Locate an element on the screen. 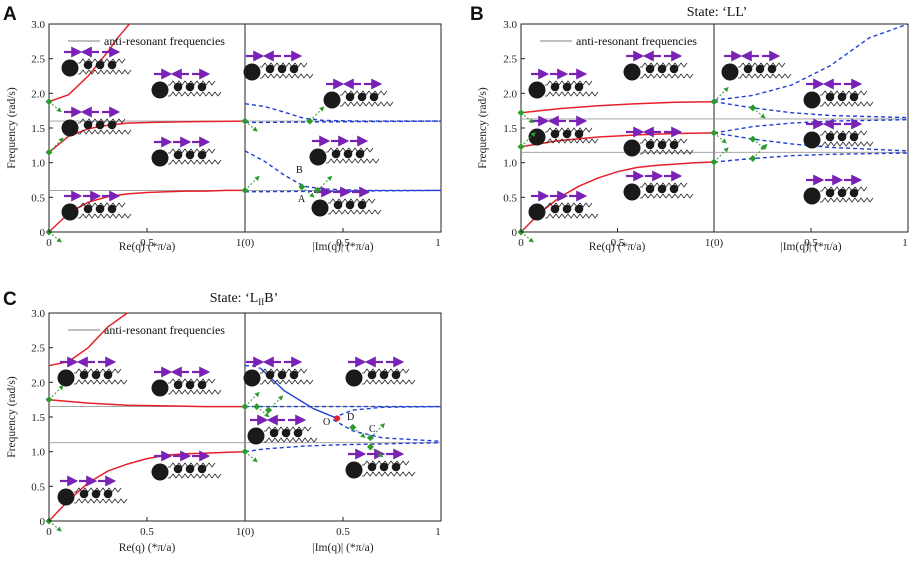 This screenshot has width=913, height=561. y-tick-label: 2.0 is located at coordinates (510, 94).